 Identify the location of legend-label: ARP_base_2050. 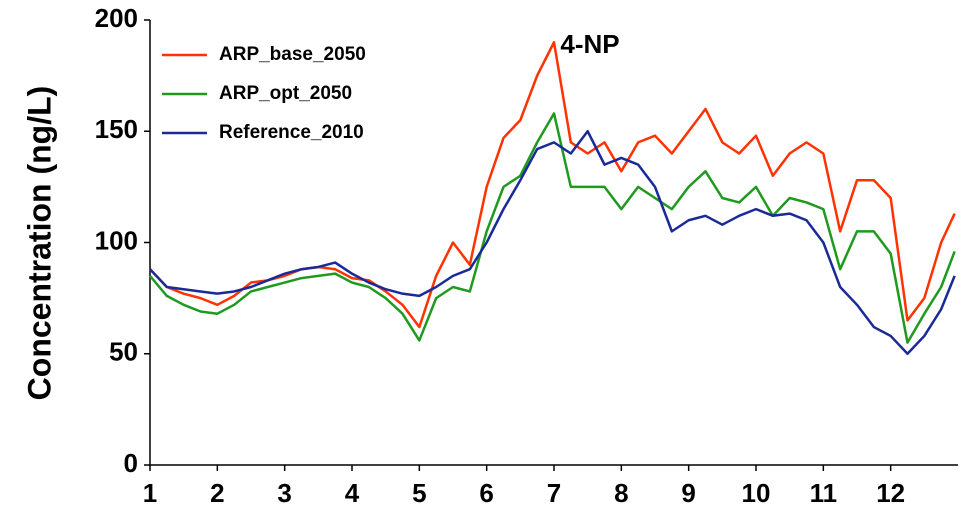
(292, 54).